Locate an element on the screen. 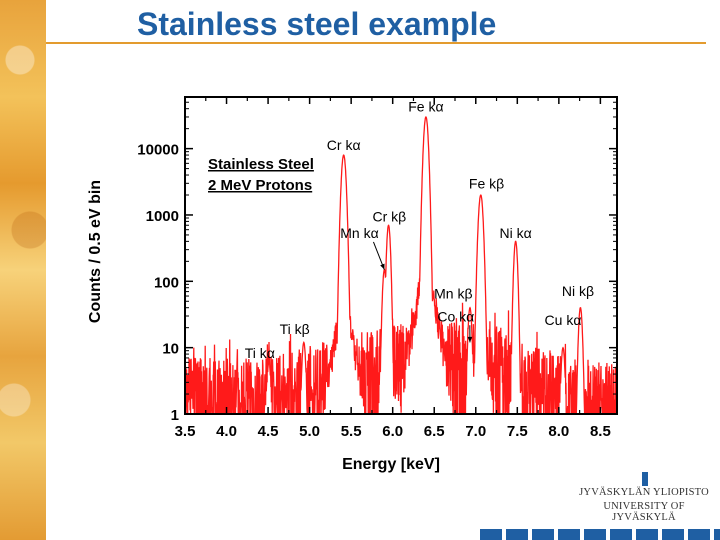 Image resolution: width=720 pixels, height=540 pixels. logo-mark-icon is located at coordinates (645, 479).